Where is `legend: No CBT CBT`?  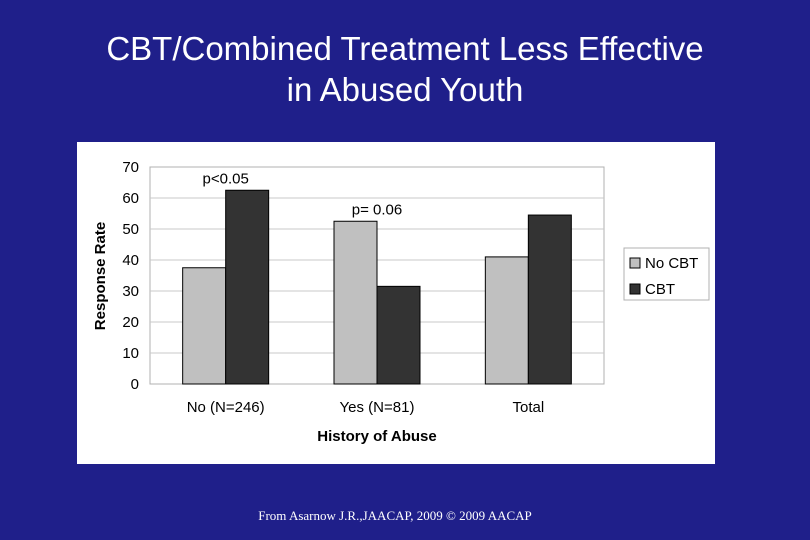
legend: No CBT CBT is located at coordinates (666, 274).